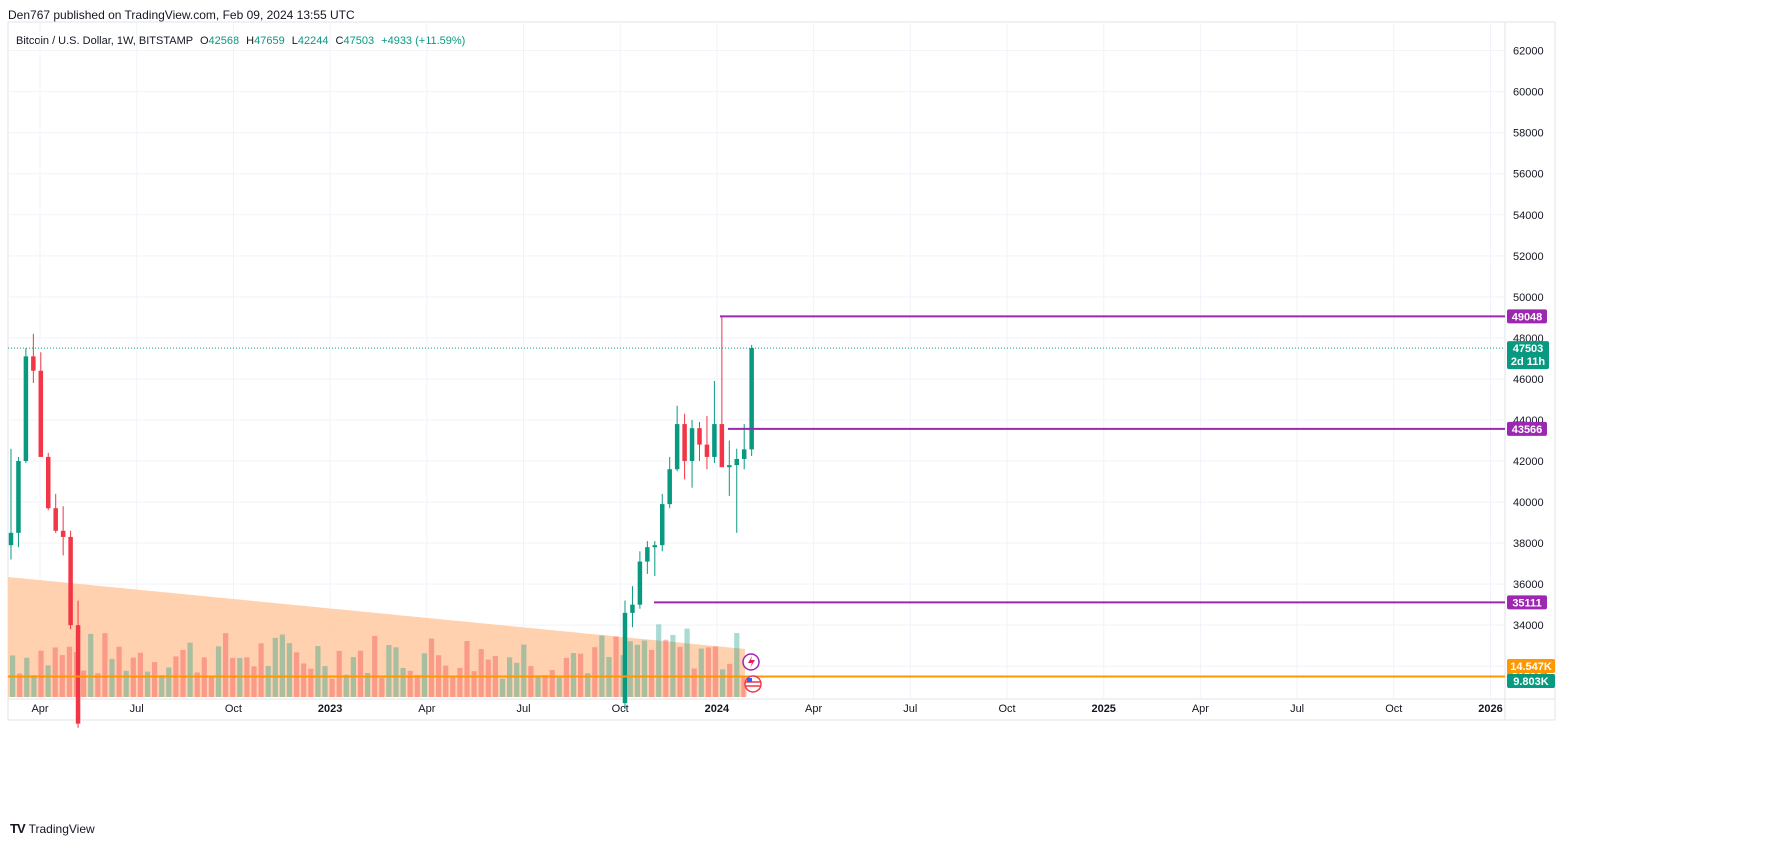 This screenshot has width=1765, height=846. I want to click on high-value: 47659, so click(269, 41).